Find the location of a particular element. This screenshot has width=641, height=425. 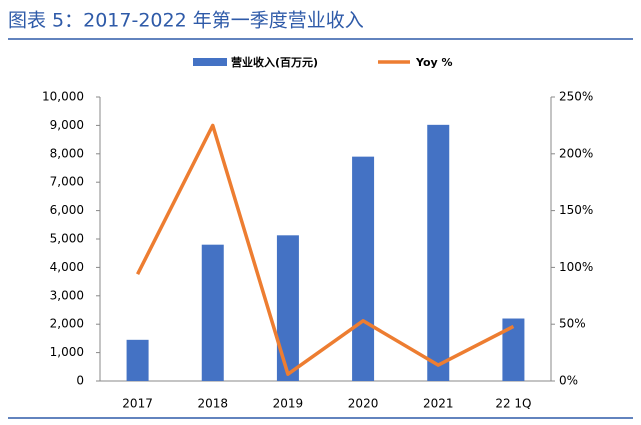

y-tick-label: 0 is located at coordinates (80, 381).